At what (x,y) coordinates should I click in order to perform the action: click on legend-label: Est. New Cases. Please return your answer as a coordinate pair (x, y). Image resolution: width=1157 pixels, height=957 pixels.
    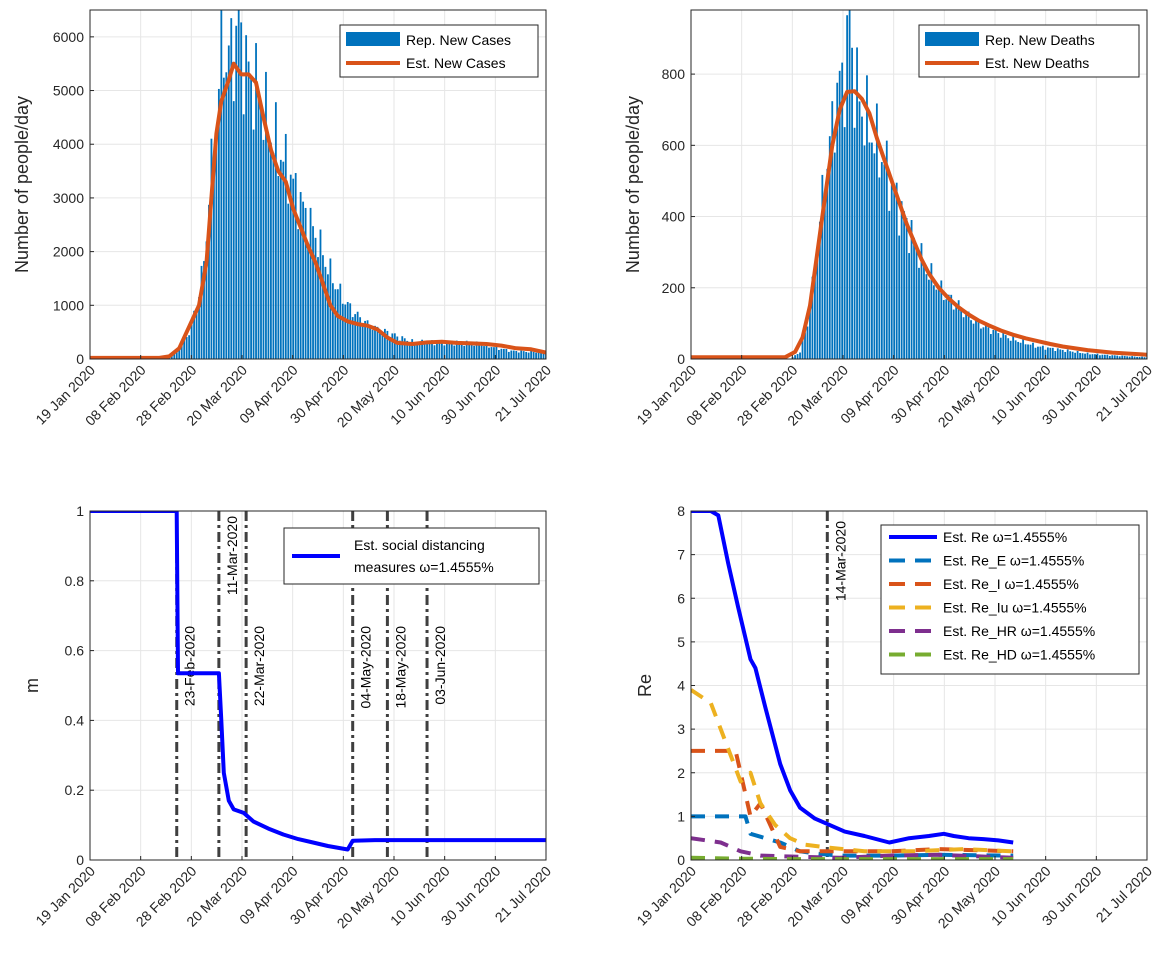
    Looking at the image, I should click on (456, 63).